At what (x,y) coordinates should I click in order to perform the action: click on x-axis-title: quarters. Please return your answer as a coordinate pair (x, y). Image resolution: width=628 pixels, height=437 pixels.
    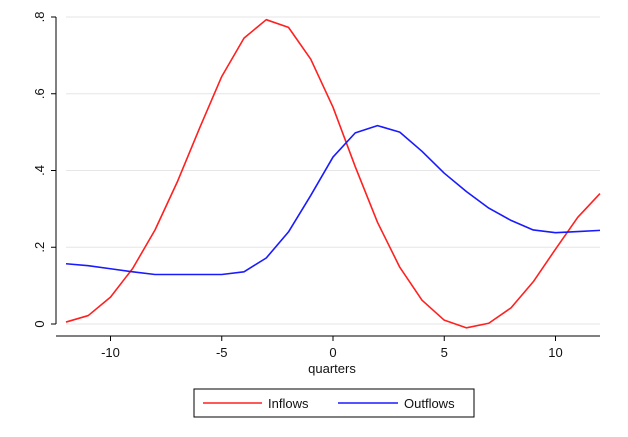
    Looking at the image, I should click on (332, 368).